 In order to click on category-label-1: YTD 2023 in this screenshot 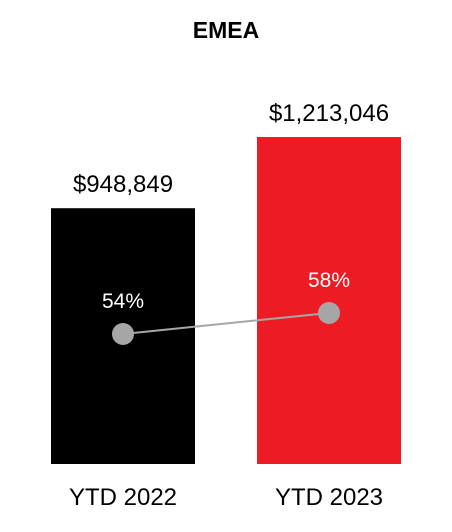, I will do `click(329, 497)`.